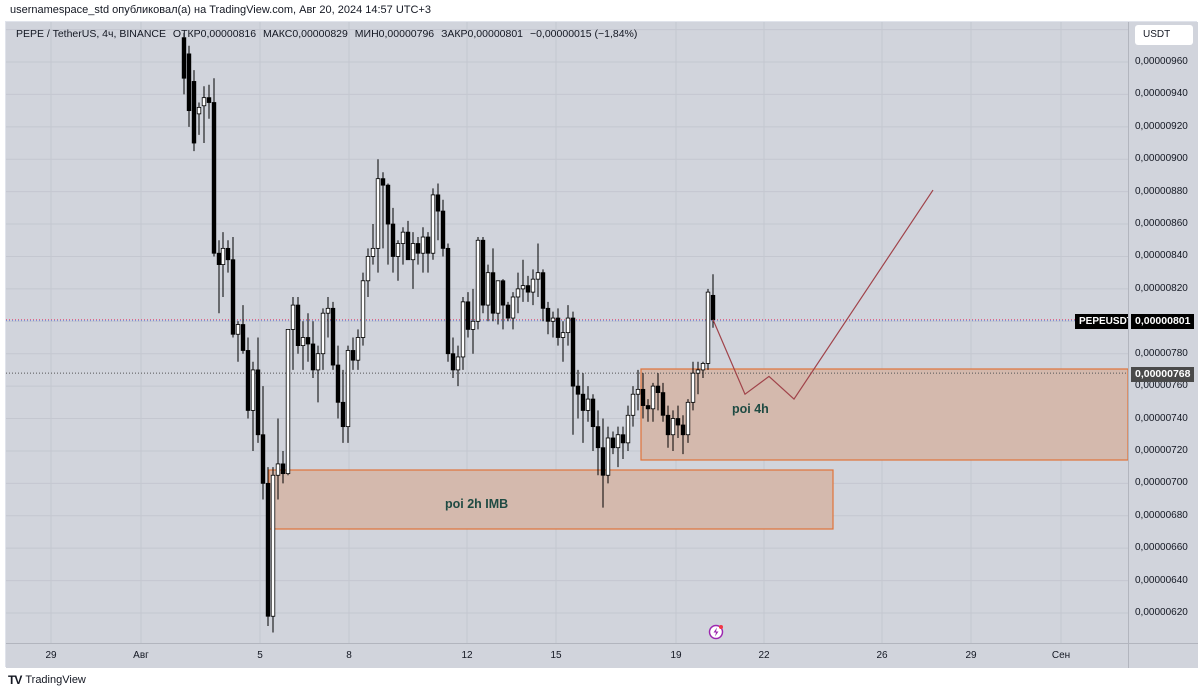  I want to click on price-tick: 0,00000840, so click(1161, 256).